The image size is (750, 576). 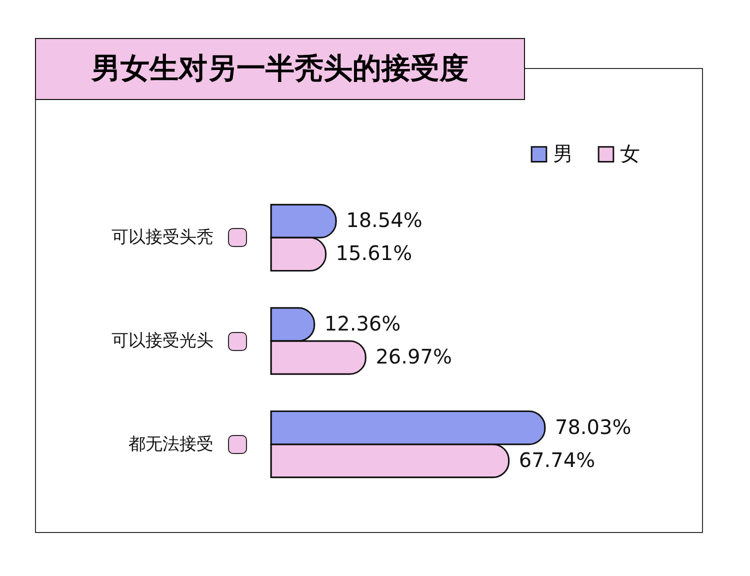 I want to click on data-label: 78.03%, so click(x=593, y=426).